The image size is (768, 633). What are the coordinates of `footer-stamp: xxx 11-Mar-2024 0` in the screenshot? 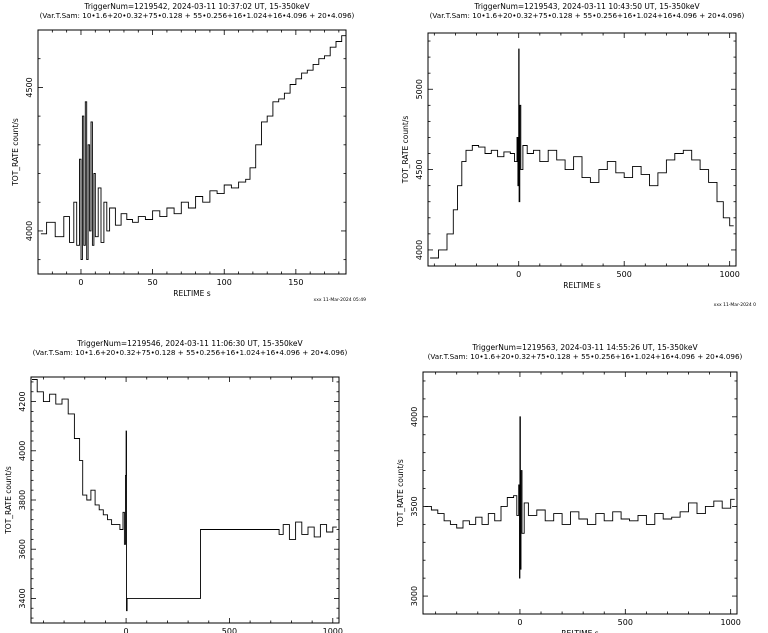 It's located at (735, 305).